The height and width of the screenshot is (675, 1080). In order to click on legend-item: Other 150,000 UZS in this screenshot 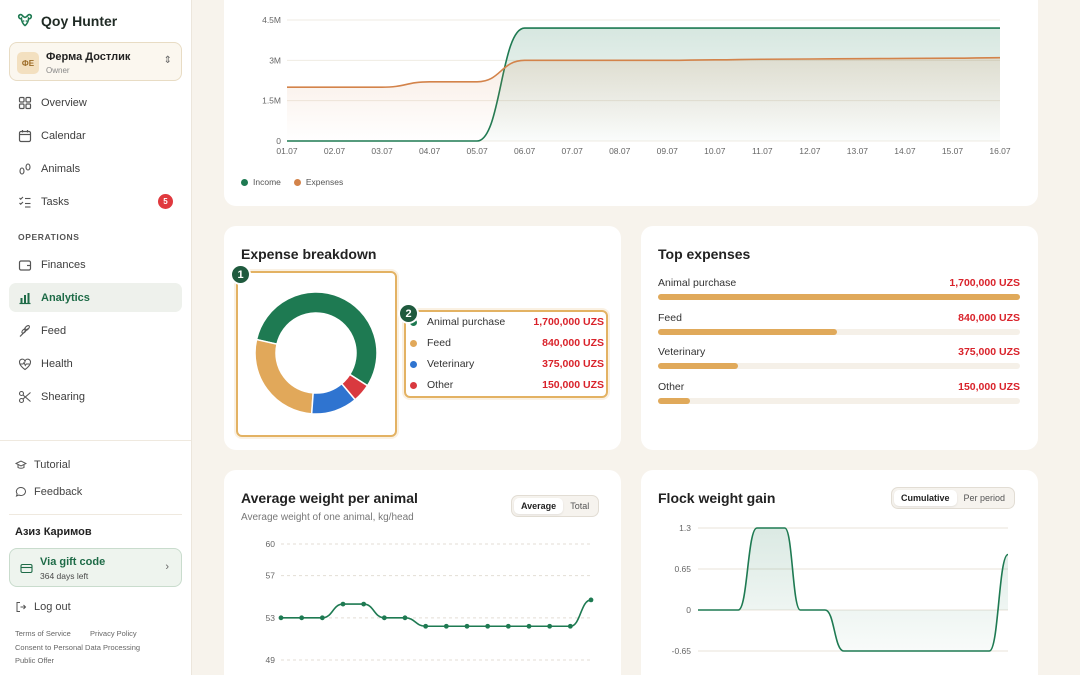, I will do `click(506, 386)`.